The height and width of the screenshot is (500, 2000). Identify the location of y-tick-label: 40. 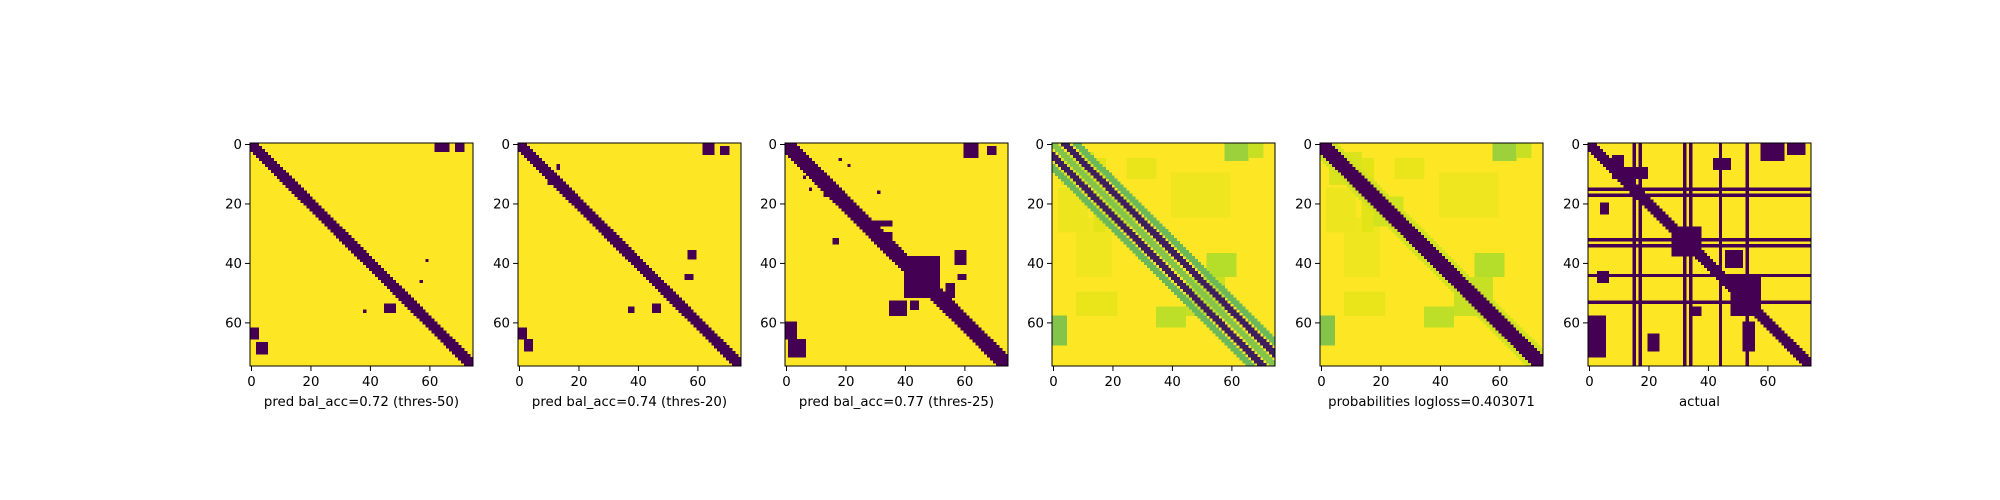
(1303, 264).